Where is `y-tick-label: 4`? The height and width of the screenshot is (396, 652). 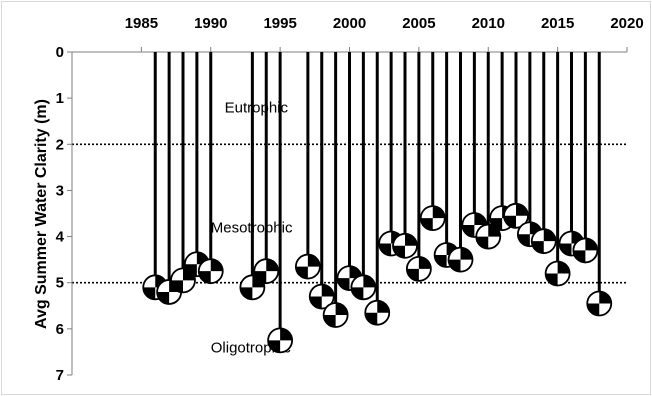
y-tick-label: 4 is located at coordinates (60, 237).